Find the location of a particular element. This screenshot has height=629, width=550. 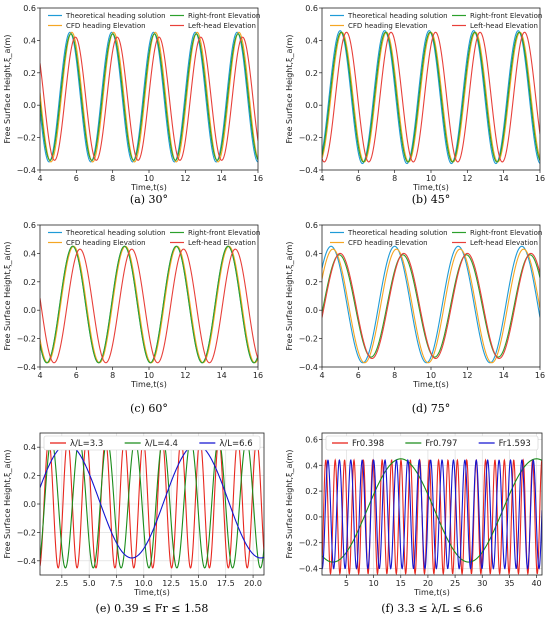

x-tick-label: 15.0 is located at coordinates (199, 583).